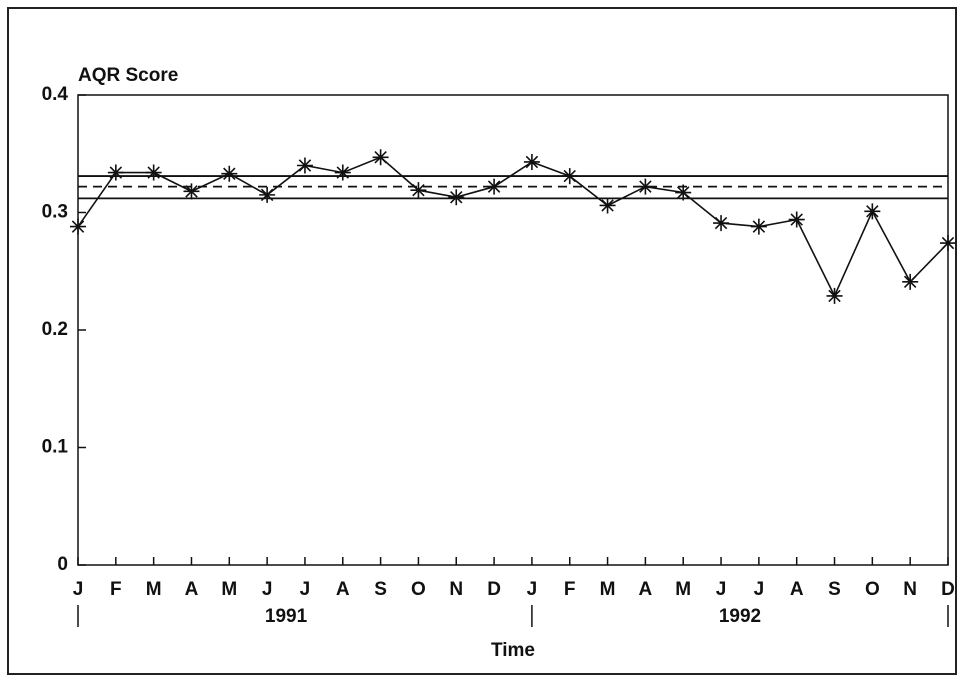  Describe the element at coordinates (55, 94) in the screenshot. I see `y-tick-label: 0.4` at that location.